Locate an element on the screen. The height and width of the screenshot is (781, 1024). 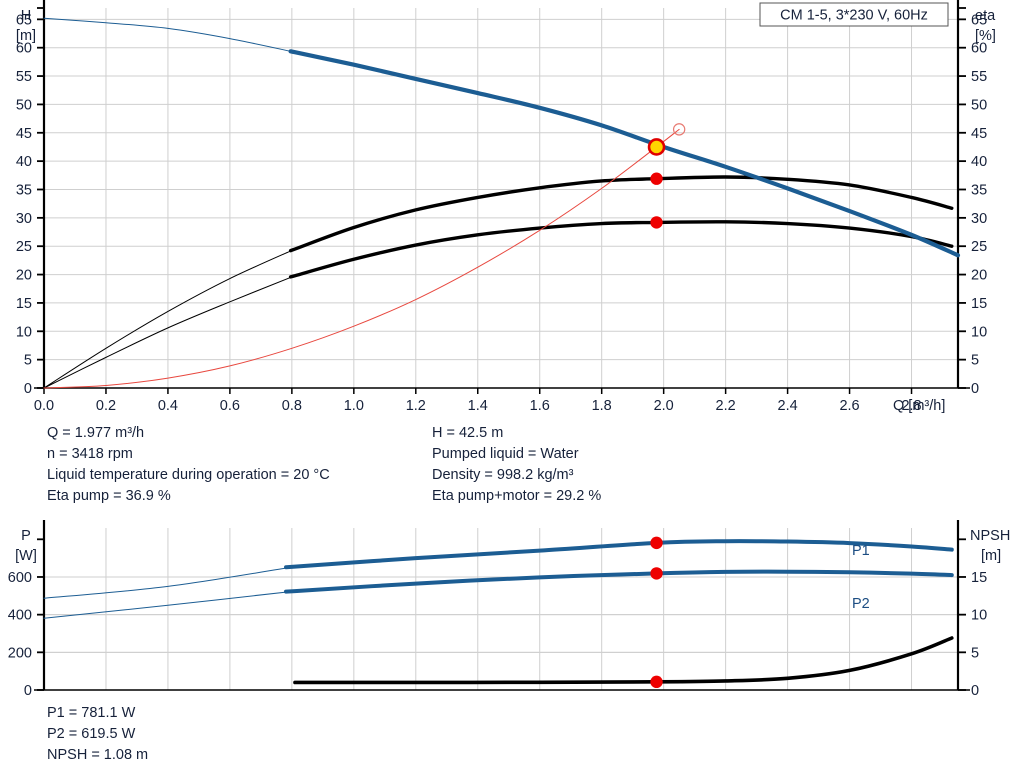
power-npsh-info: P1 = 781.1 W P2 = 619.5 W NPSH = 1.08 m is located at coordinates (97, 734).